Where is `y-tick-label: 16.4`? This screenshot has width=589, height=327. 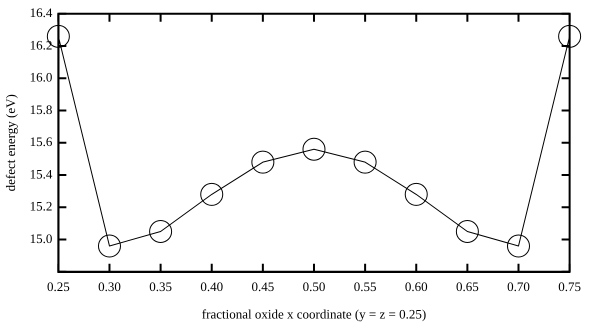 y-tick-label: 16.4 is located at coordinates (41, 12).